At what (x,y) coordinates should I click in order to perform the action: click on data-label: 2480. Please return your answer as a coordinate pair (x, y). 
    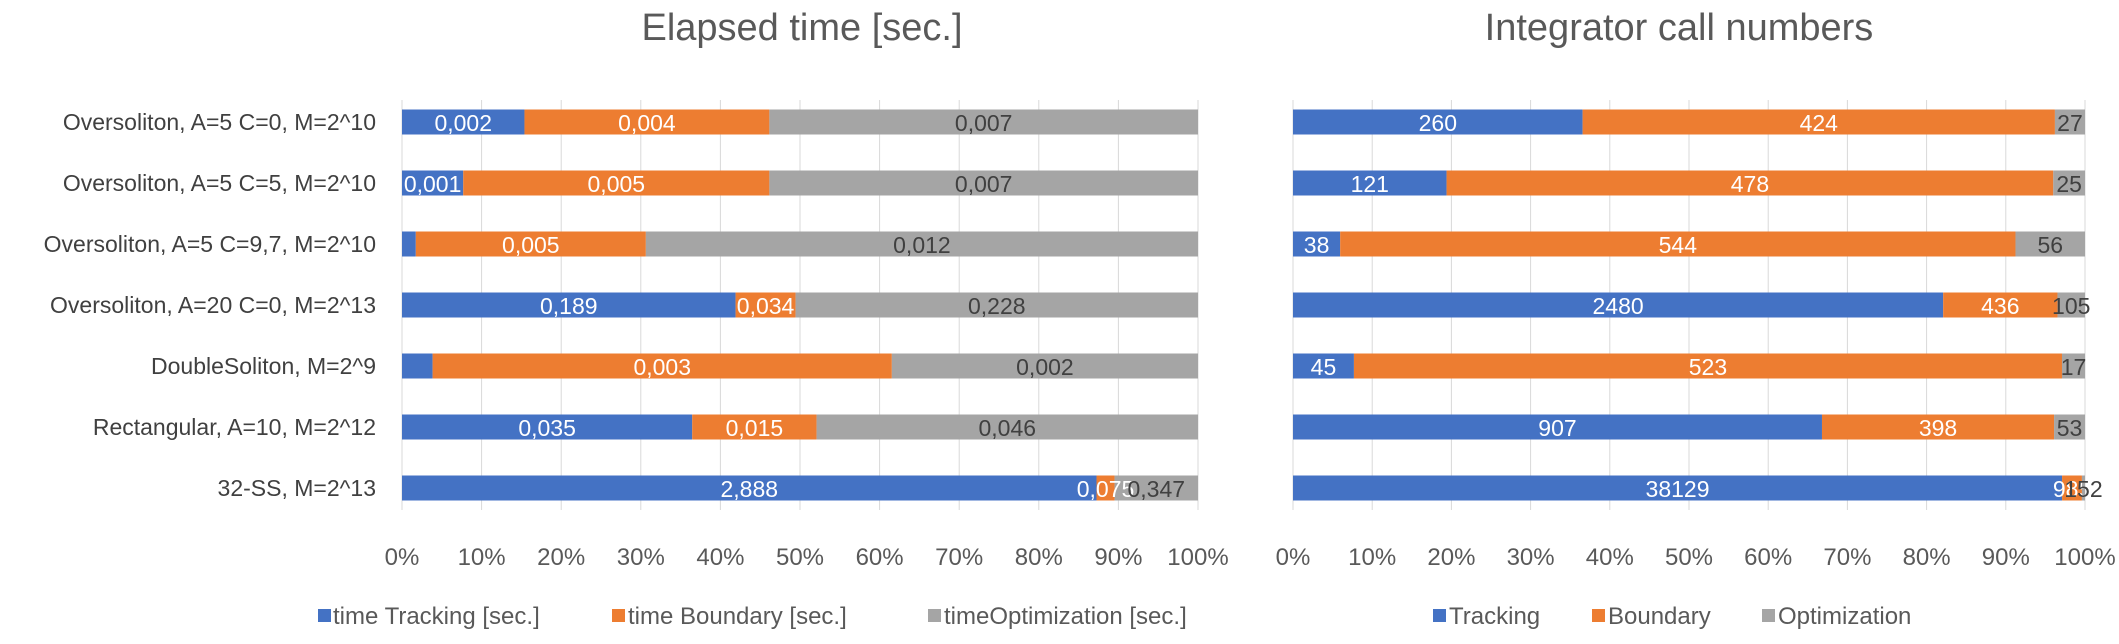
    Looking at the image, I should click on (1617, 306).